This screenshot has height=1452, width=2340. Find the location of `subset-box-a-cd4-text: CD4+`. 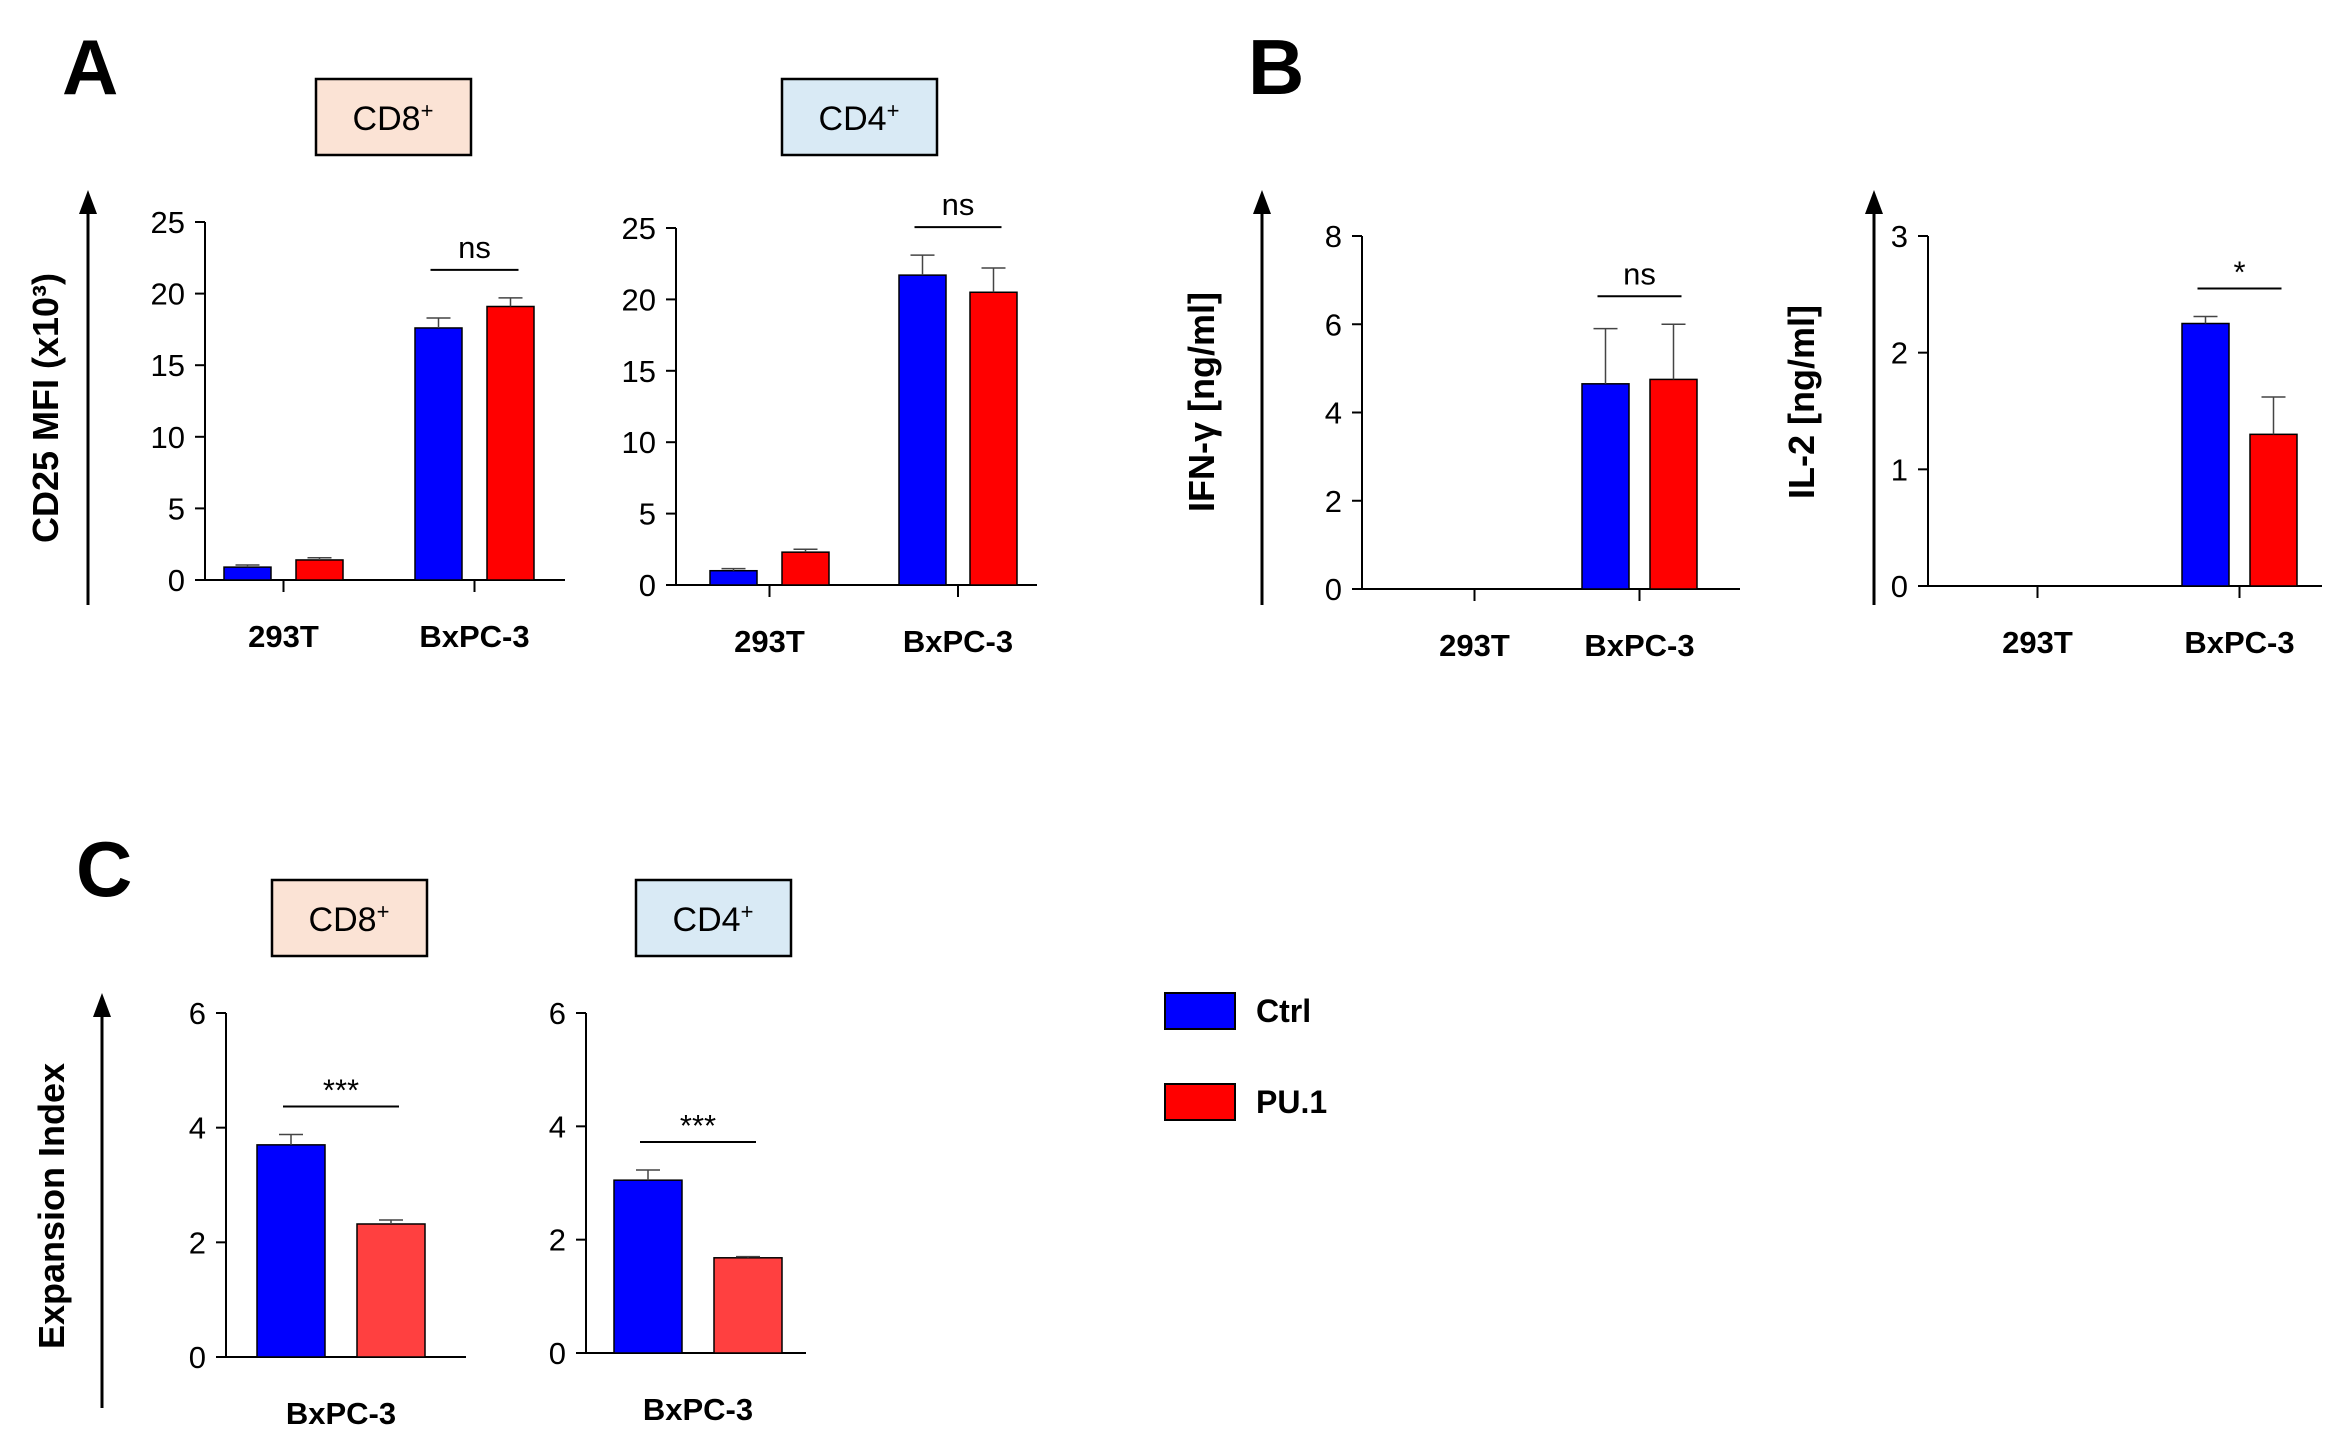

subset-box-a-cd4-text: CD4+ is located at coordinates (859, 118).